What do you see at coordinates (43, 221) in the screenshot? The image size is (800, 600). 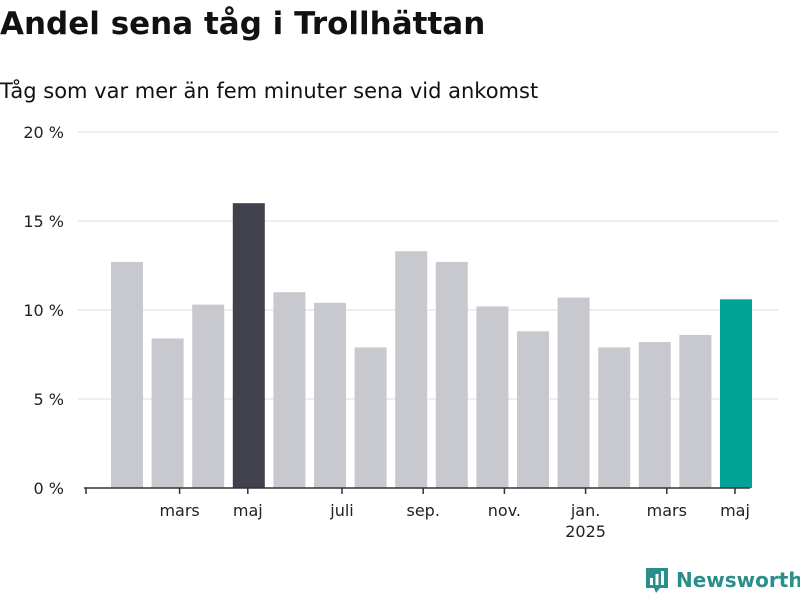 I see `y-tick-label: 15 %` at bounding box center [43, 221].